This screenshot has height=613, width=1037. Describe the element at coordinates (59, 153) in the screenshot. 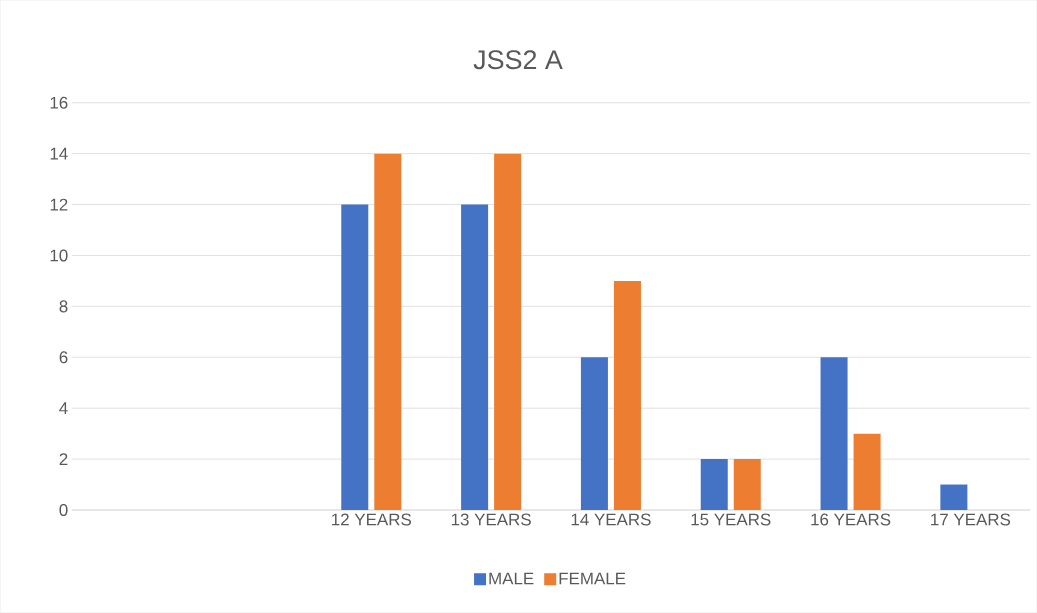

I see `y-tick-label: 14` at that location.